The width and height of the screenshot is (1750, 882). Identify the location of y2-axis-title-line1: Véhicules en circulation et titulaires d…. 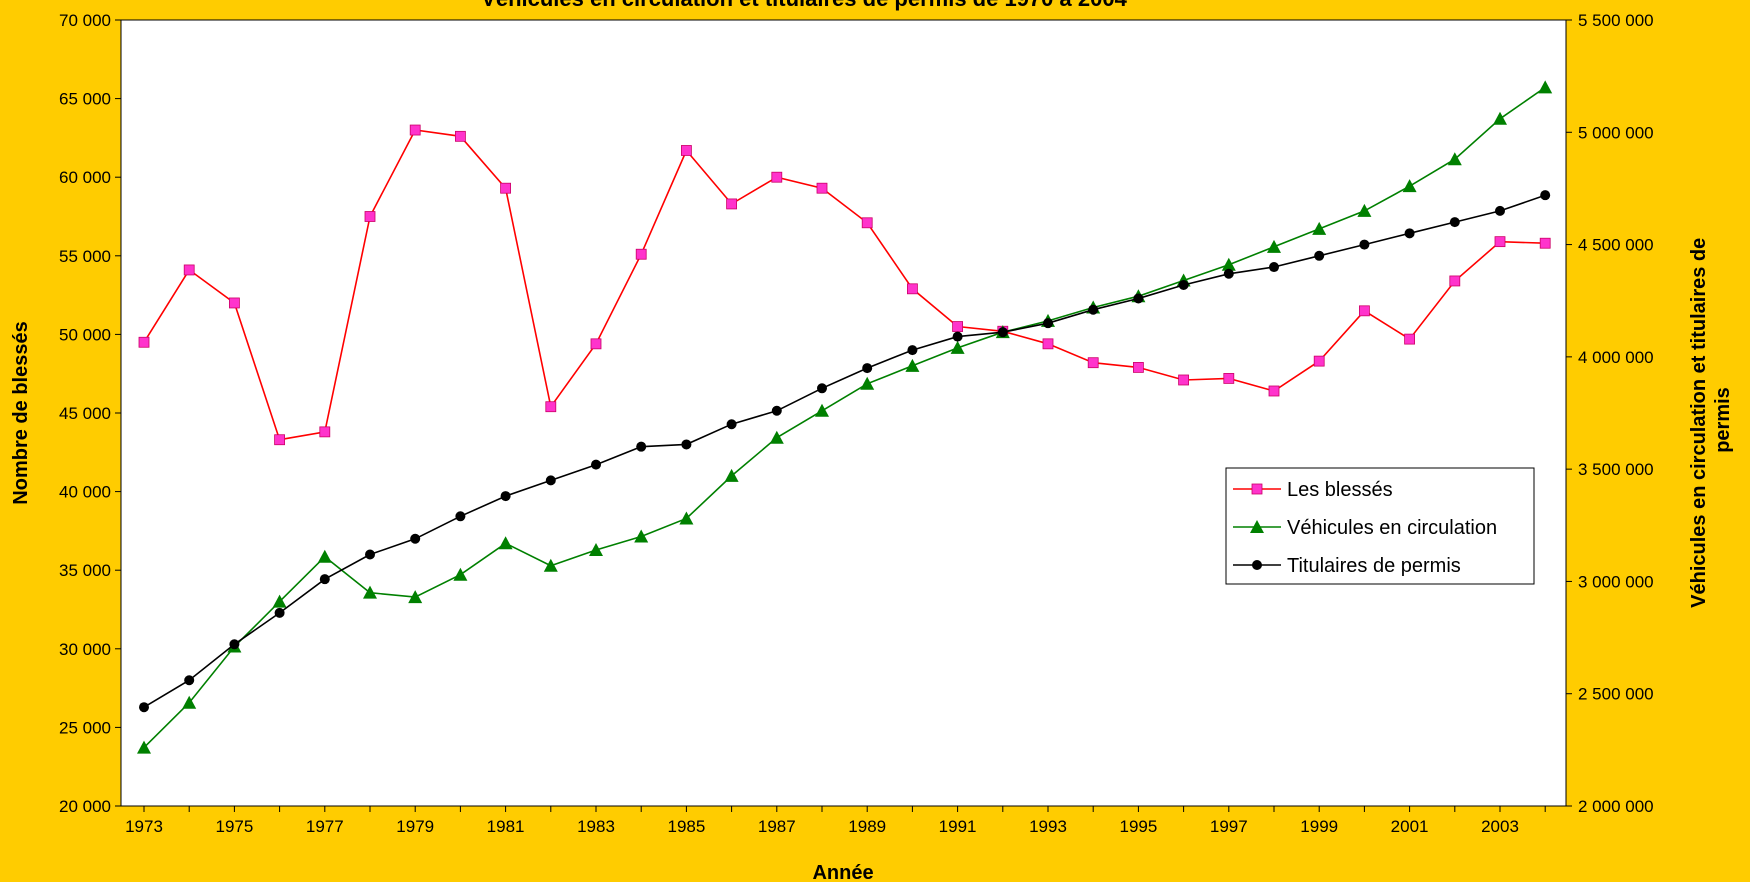
(1699, 423).